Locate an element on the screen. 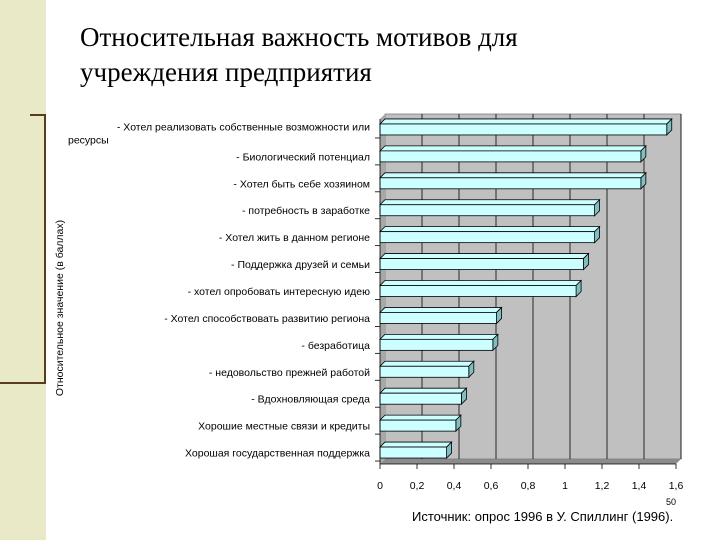 The image size is (720, 540). category-label: - безработица is located at coordinates (335, 346).